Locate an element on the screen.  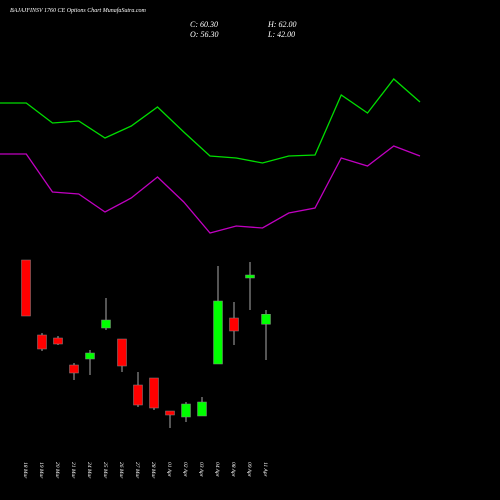
stat-high: H: 62.00 is located at coordinates (281, 24).